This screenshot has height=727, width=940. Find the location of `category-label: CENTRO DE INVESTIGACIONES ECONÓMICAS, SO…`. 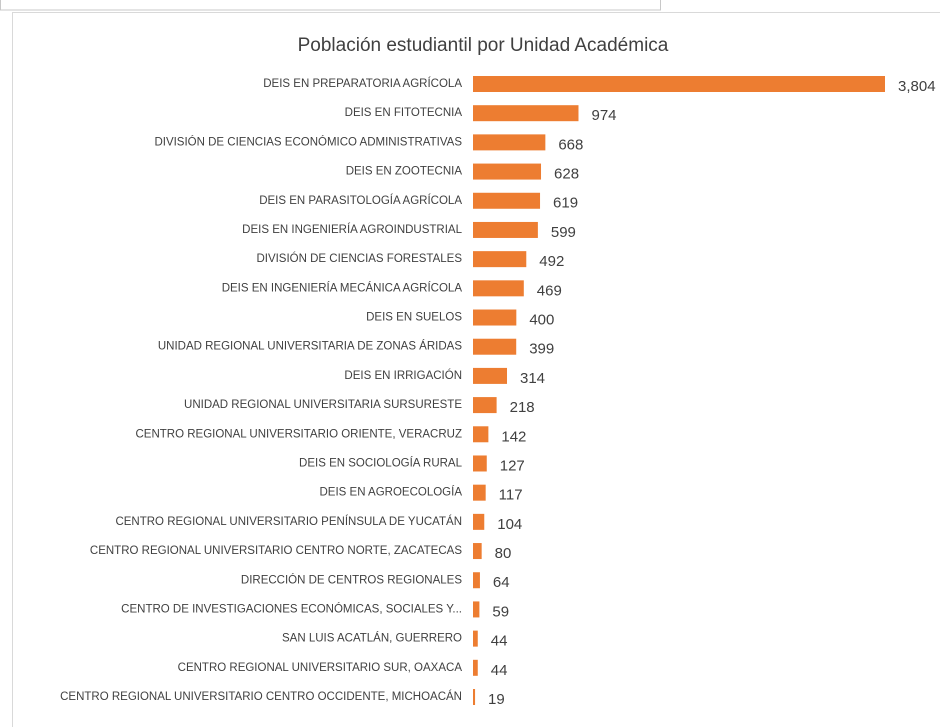

category-label: CENTRO DE INVESTIGACIONES ECONÓMICAS, SO… is located at coordinates (291, 608).